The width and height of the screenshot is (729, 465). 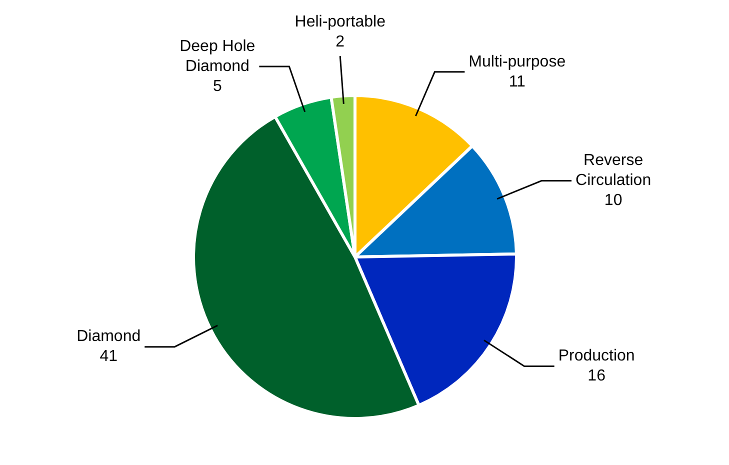 I want to click on data-label: 2, so click(x=340, y=41).